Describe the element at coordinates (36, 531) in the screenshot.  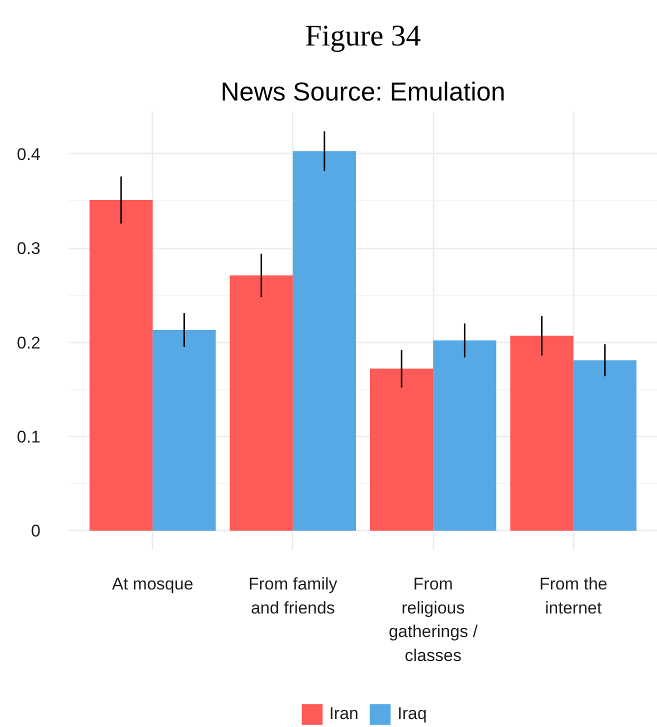
I see `y-tick-label: 0` at that location.